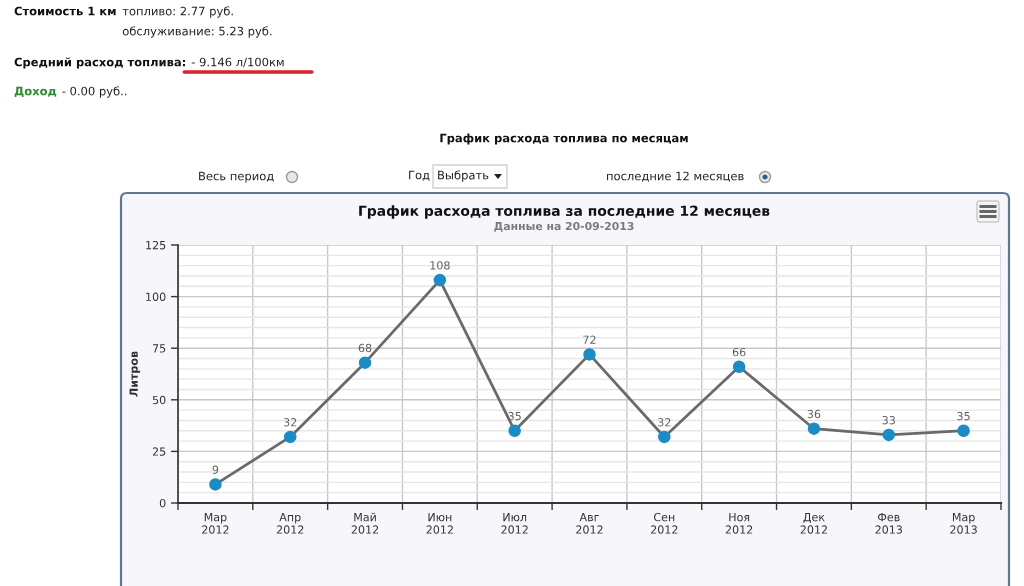 The height and width of the screenshot is (586, 1024). I want to click on y-tick-label: 75, so click(159, 348).